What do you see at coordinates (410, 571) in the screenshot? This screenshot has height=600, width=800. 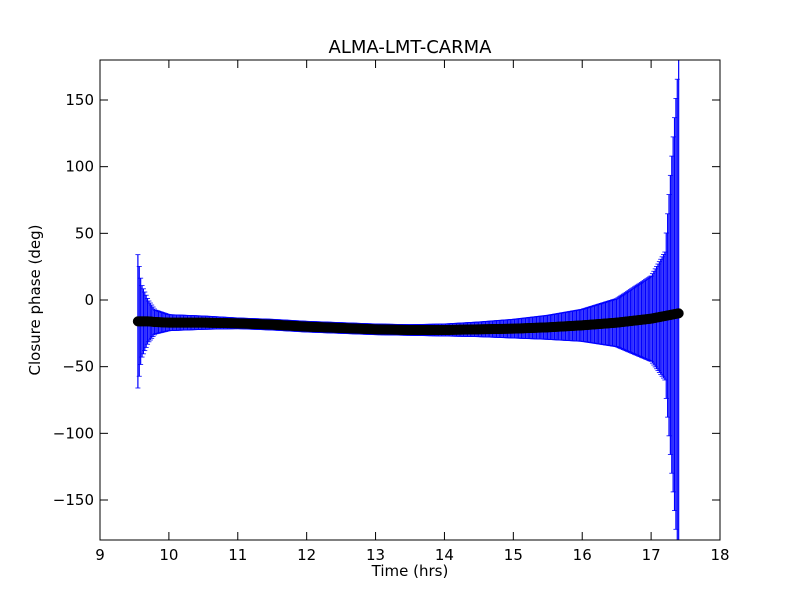 I see `x-axis-label: Time (hrs)` at bounding box center [410, 571].